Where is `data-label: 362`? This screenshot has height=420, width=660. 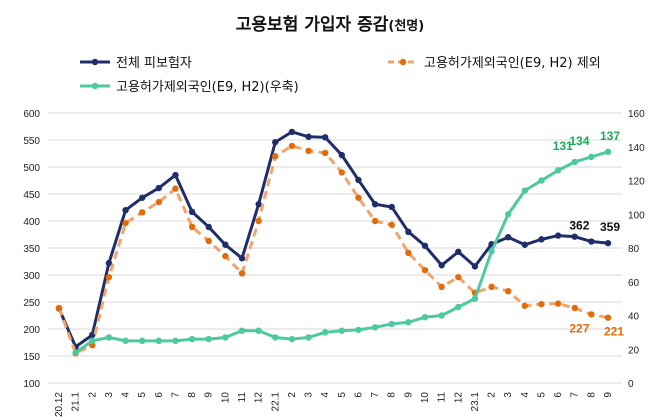 data-label: 362 is located at coordinates (579, 226).